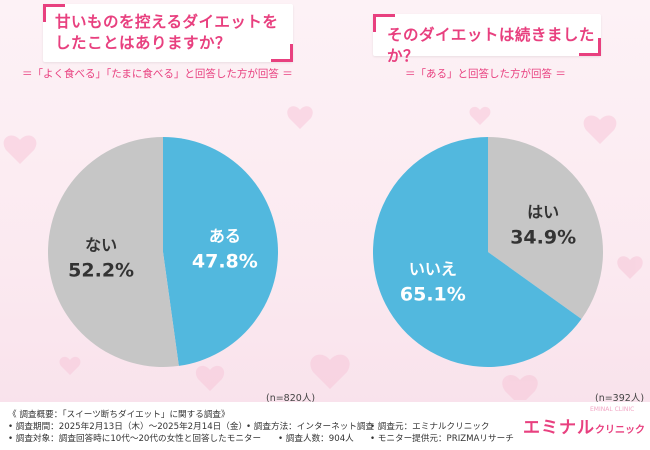 This screenshot has width=650, height=450. Describe the element at coordinates (135, 439) in the screenshot. I see `survey-target: • 調査対象：調査回答時に10代〜20代の女性と回答したモニター` at that location.